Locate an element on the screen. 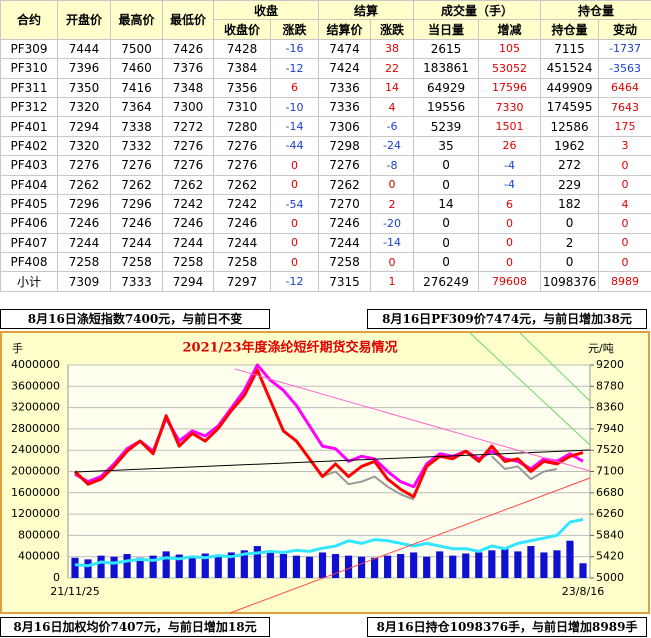 This screenshot has width=651, height=638. table-cell: 7294 is located at coordinates (188, 281).